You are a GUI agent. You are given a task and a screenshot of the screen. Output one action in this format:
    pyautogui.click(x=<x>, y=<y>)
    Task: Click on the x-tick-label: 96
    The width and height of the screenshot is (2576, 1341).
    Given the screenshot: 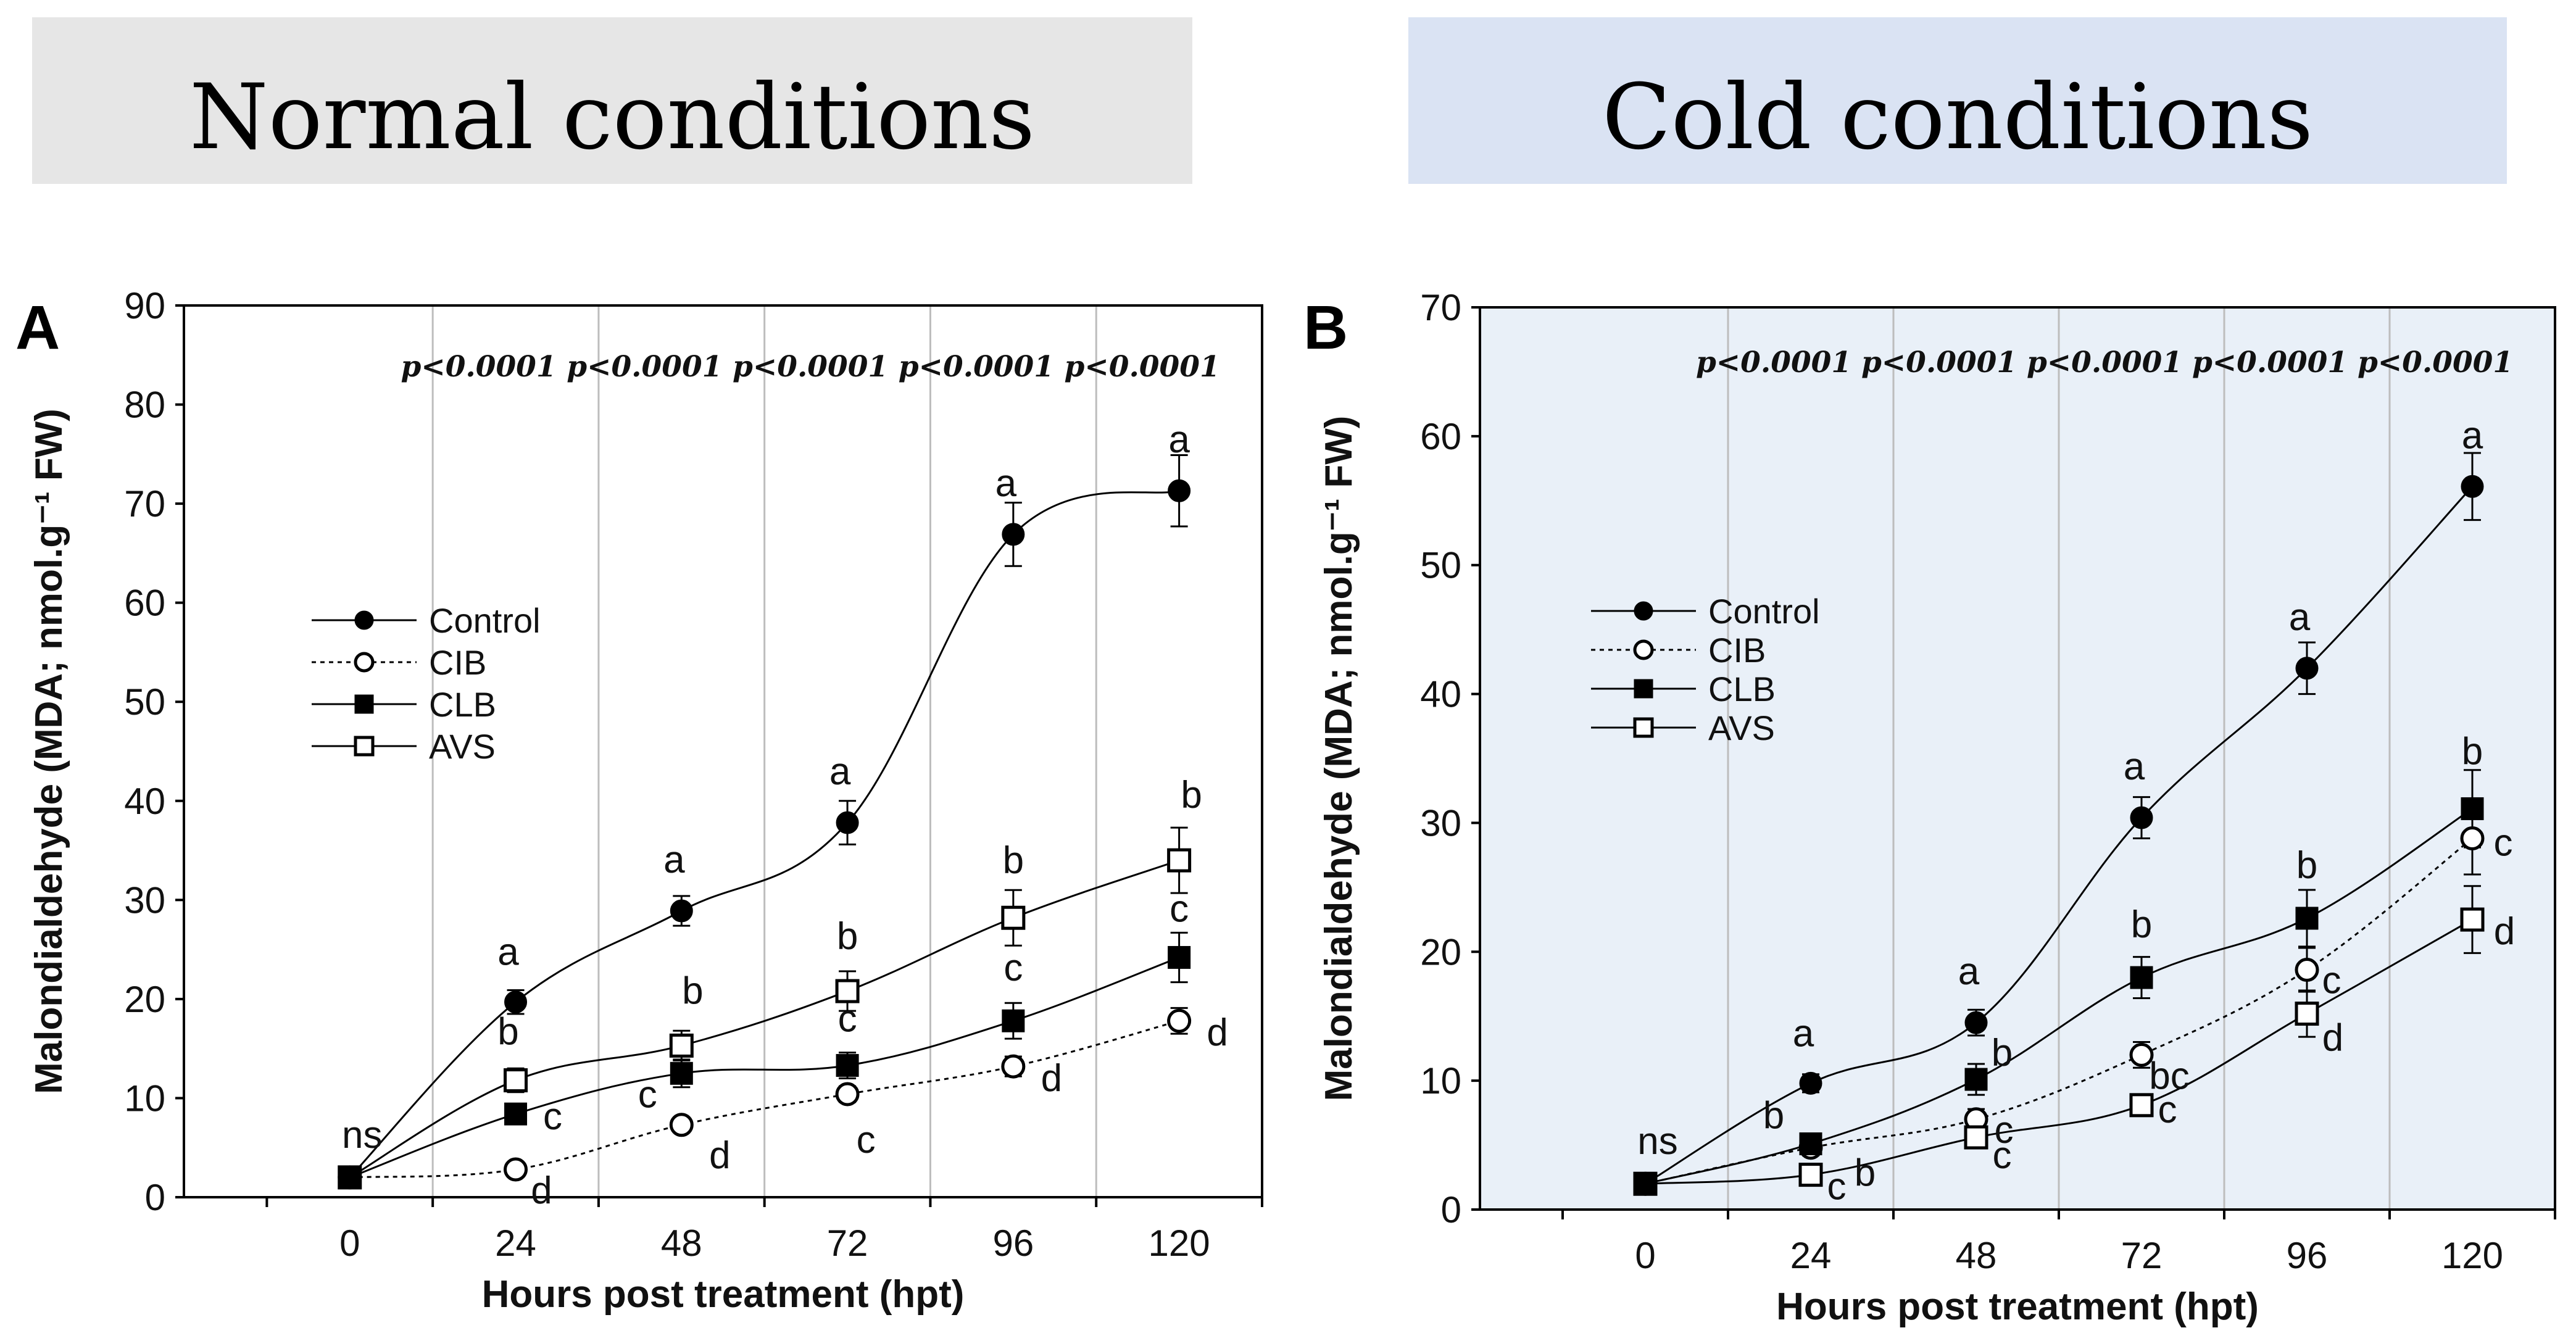 What is the action you would take?
    pyautogui.click(x=1013, y=1243)
    